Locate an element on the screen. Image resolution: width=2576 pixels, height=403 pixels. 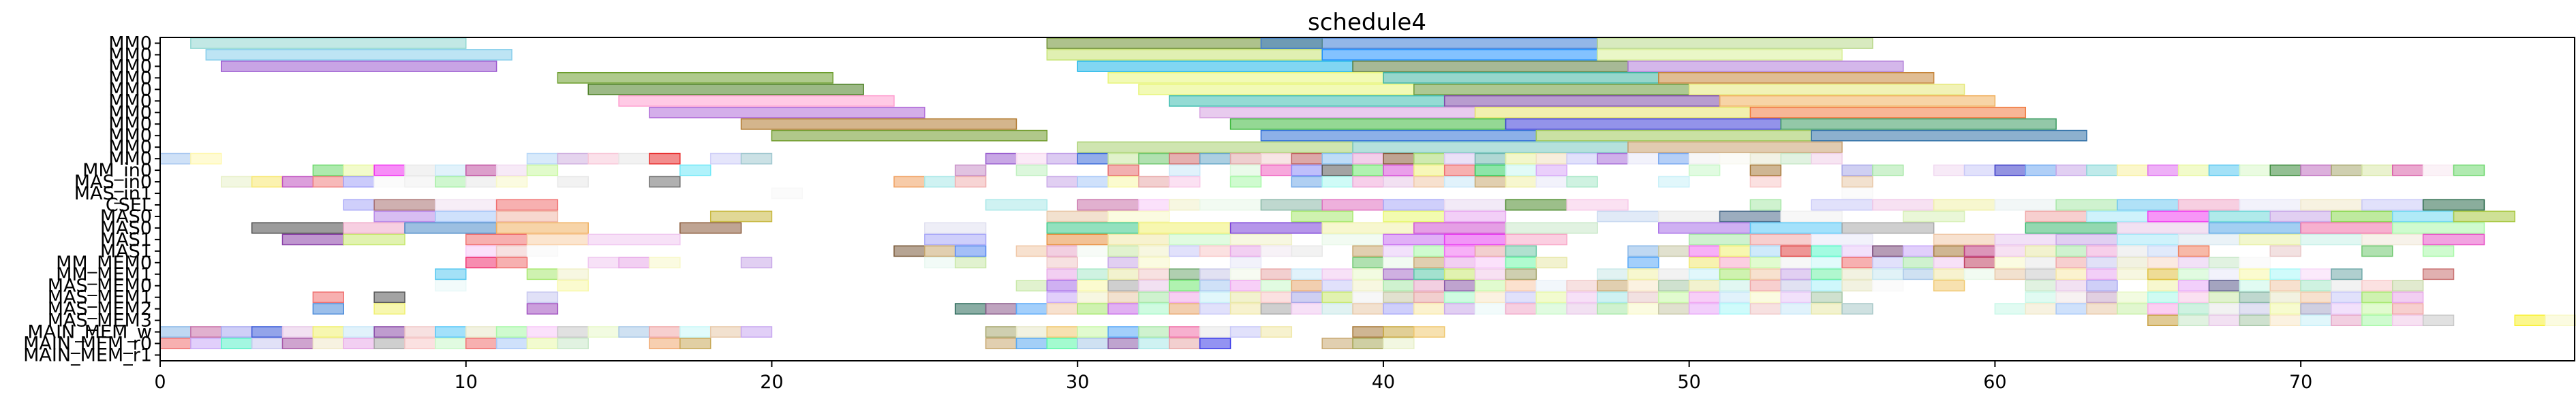
y-tick-label: MAS_MEM0 is located at coordinates (100, 286).